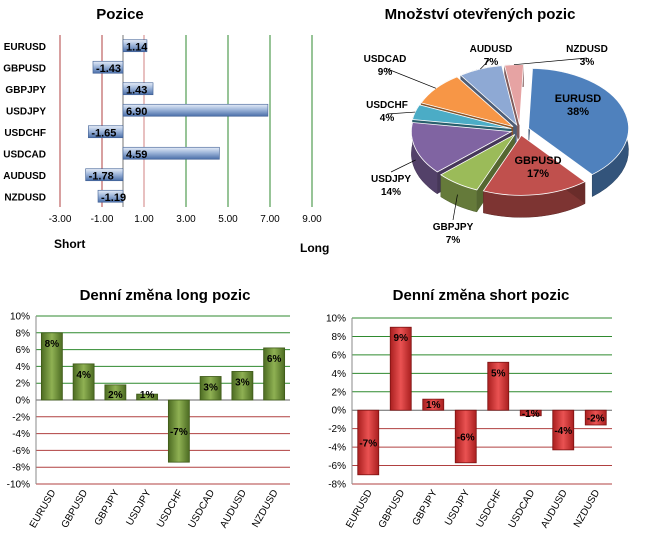 The height and width of the screenshot is (539, 653). What do you see at coordinates (491, 49) in the screenshot?
I see `pie-slice-label: AUDUSD` at bounding box center [491, 49].